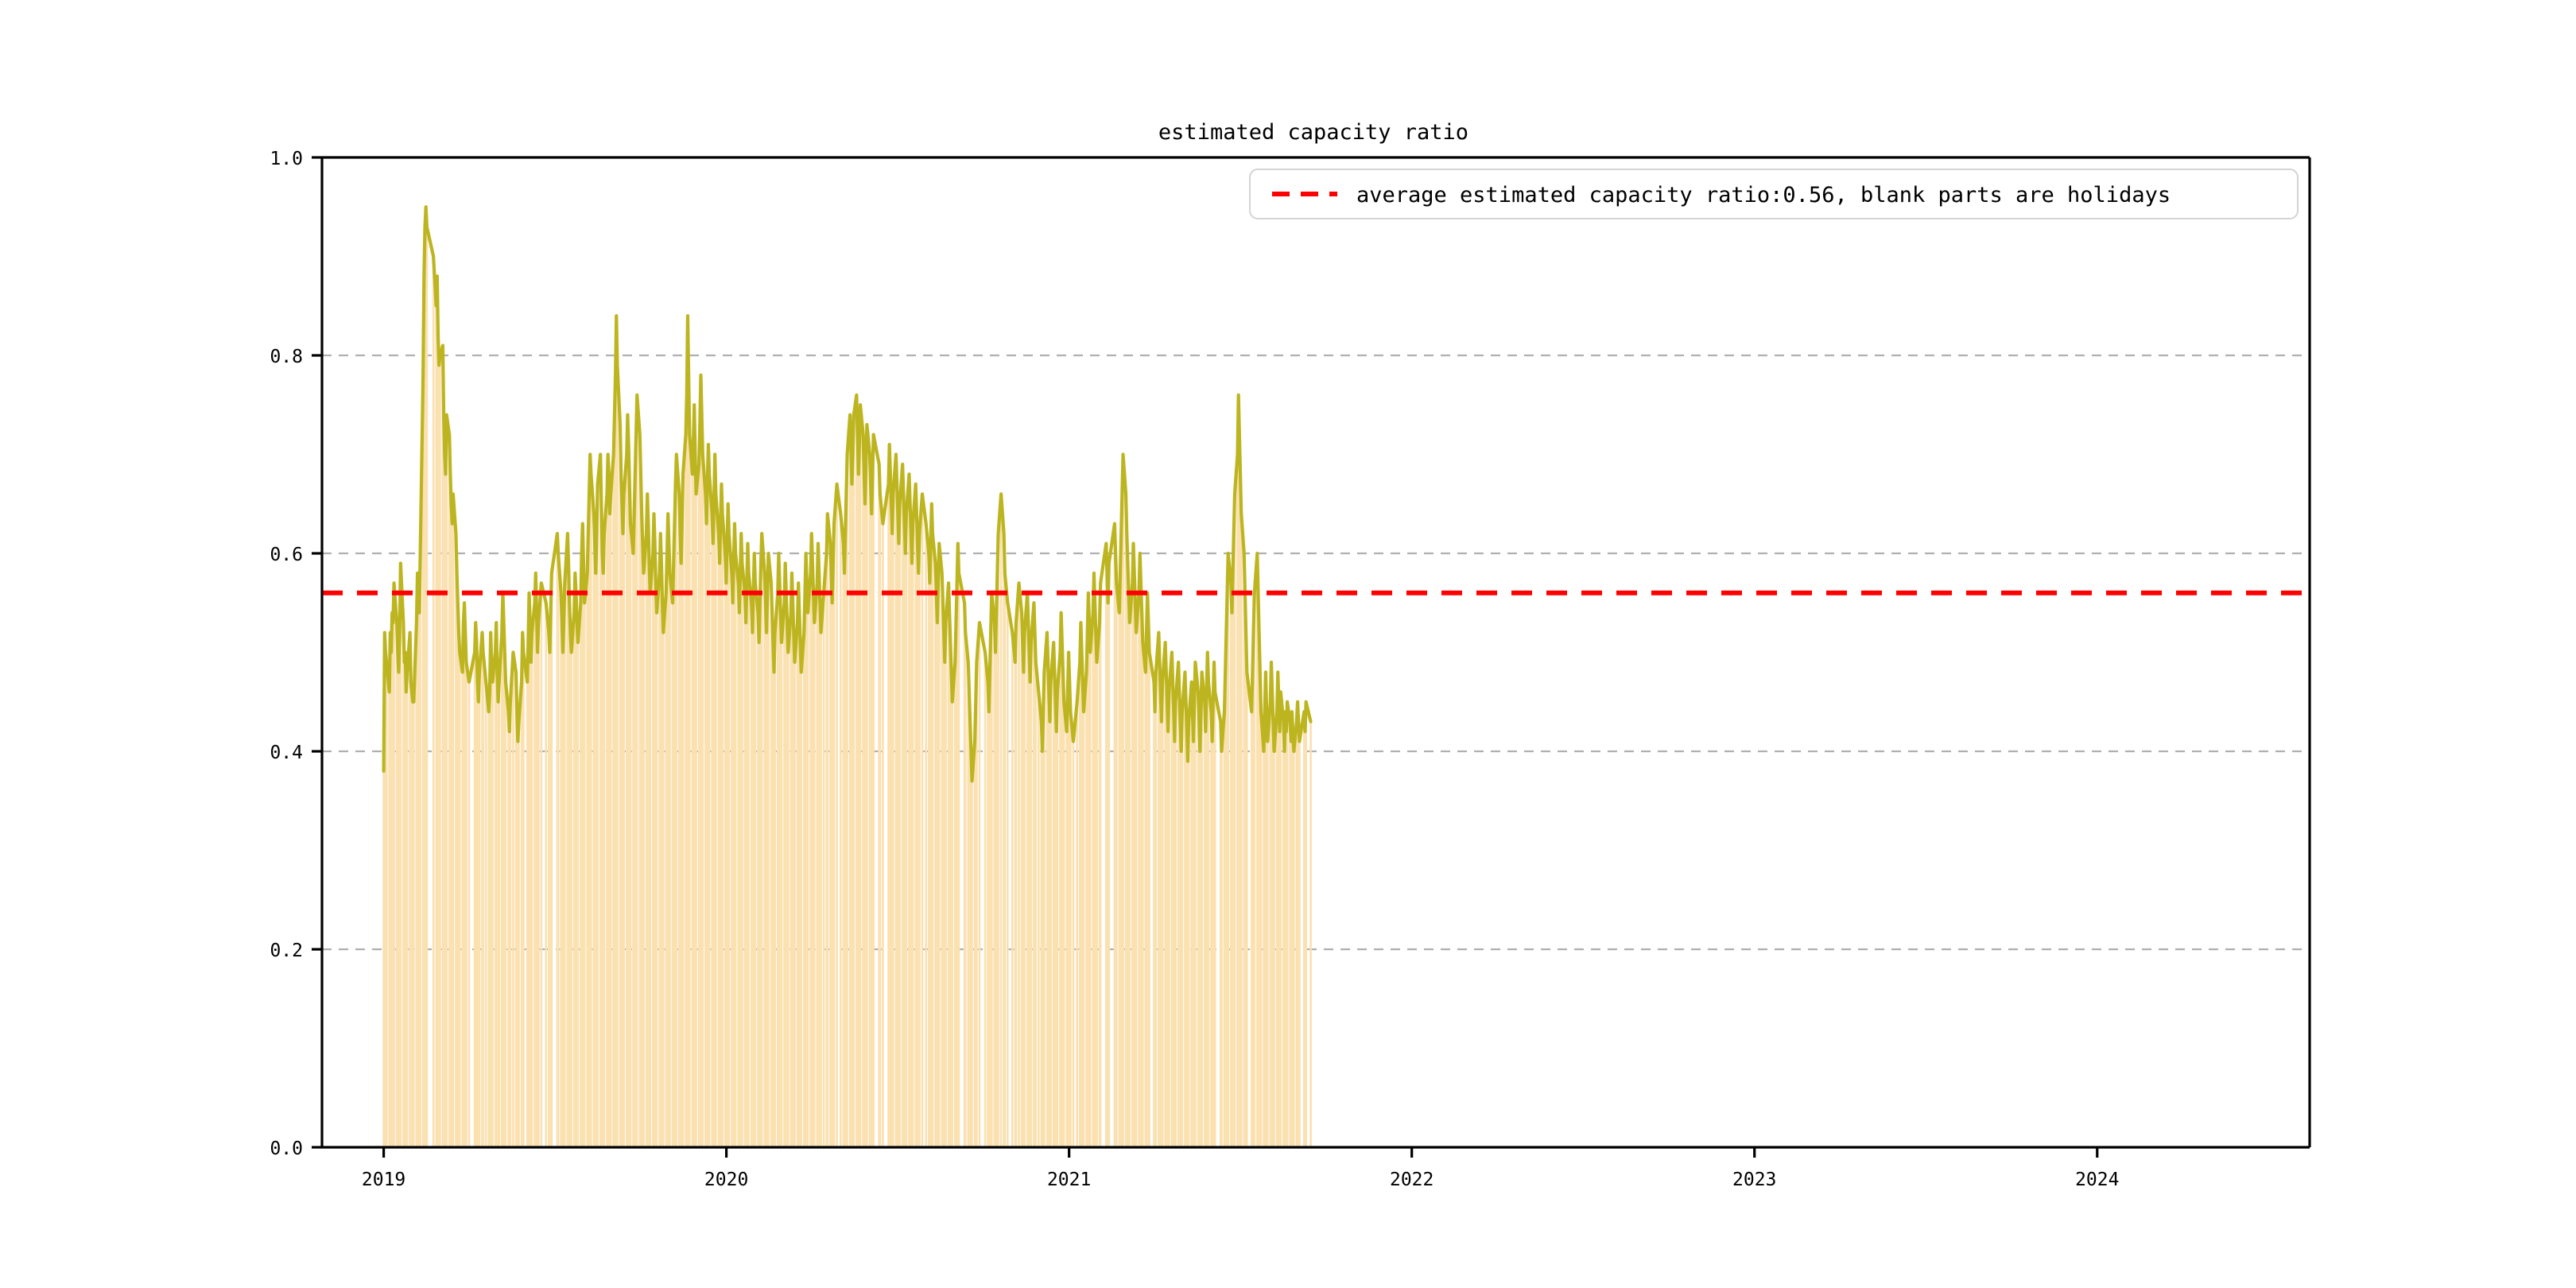 The image size is (2576, 1288). Describe the element at coordinates (286, 159) in the screenshot. I see `y-tick-label: 1.0` at that location.